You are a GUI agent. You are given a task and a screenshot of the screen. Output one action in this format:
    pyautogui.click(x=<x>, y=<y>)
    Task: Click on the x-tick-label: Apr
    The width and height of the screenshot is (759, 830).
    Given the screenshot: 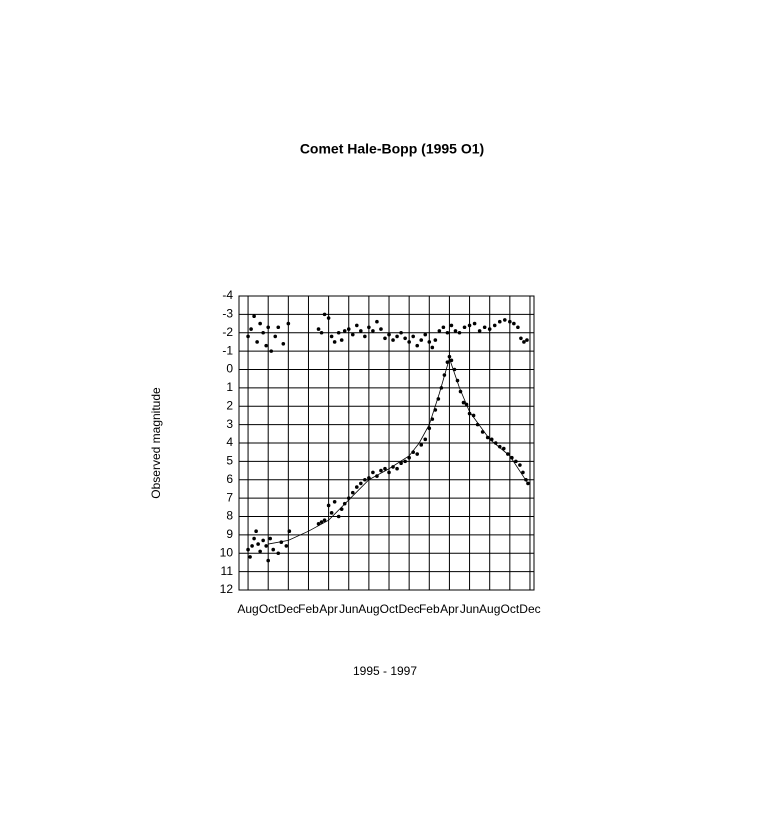 What is the action you would take?
    pyautogui.click(x=328, y=609)
    